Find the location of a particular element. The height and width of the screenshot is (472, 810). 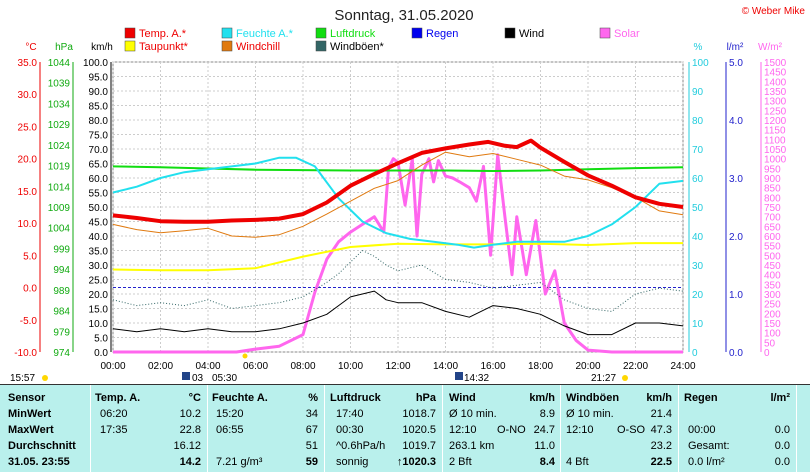

y-tick-label: 1014 is located at coordinates (59, 187).